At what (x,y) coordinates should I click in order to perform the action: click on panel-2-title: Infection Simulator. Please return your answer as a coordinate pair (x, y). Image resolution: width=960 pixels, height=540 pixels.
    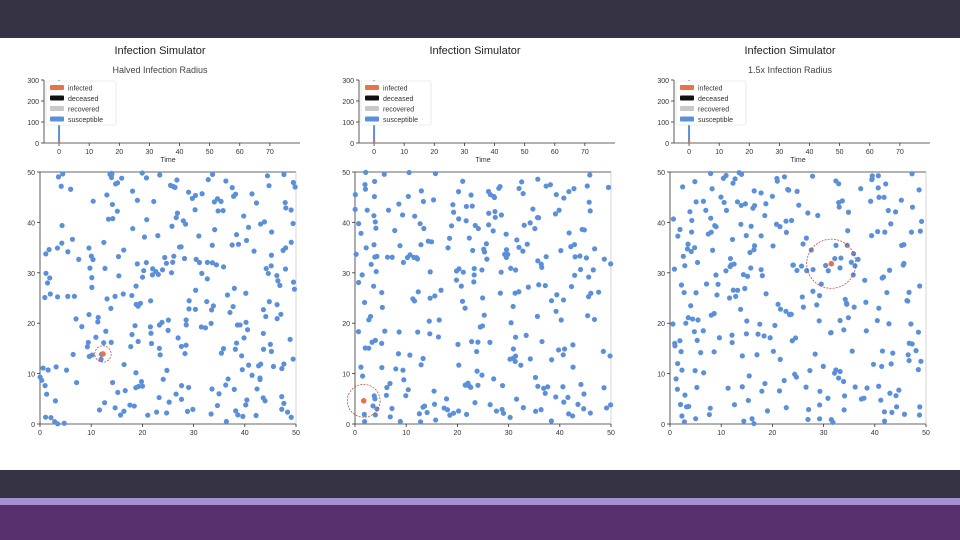
    Looking at the image, I should click on (475, 51).